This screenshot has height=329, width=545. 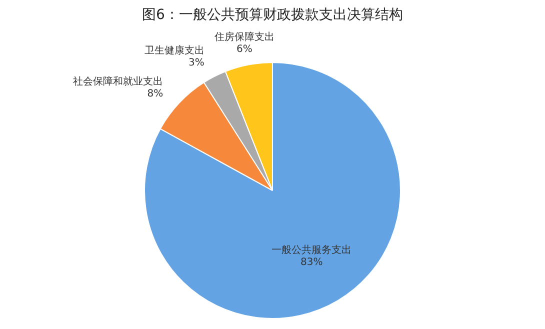 What do you see at coordinates (174, 50) in the screenshot?
I see `slice-label: 卫生健康支出` at bounding box center [174, 50].